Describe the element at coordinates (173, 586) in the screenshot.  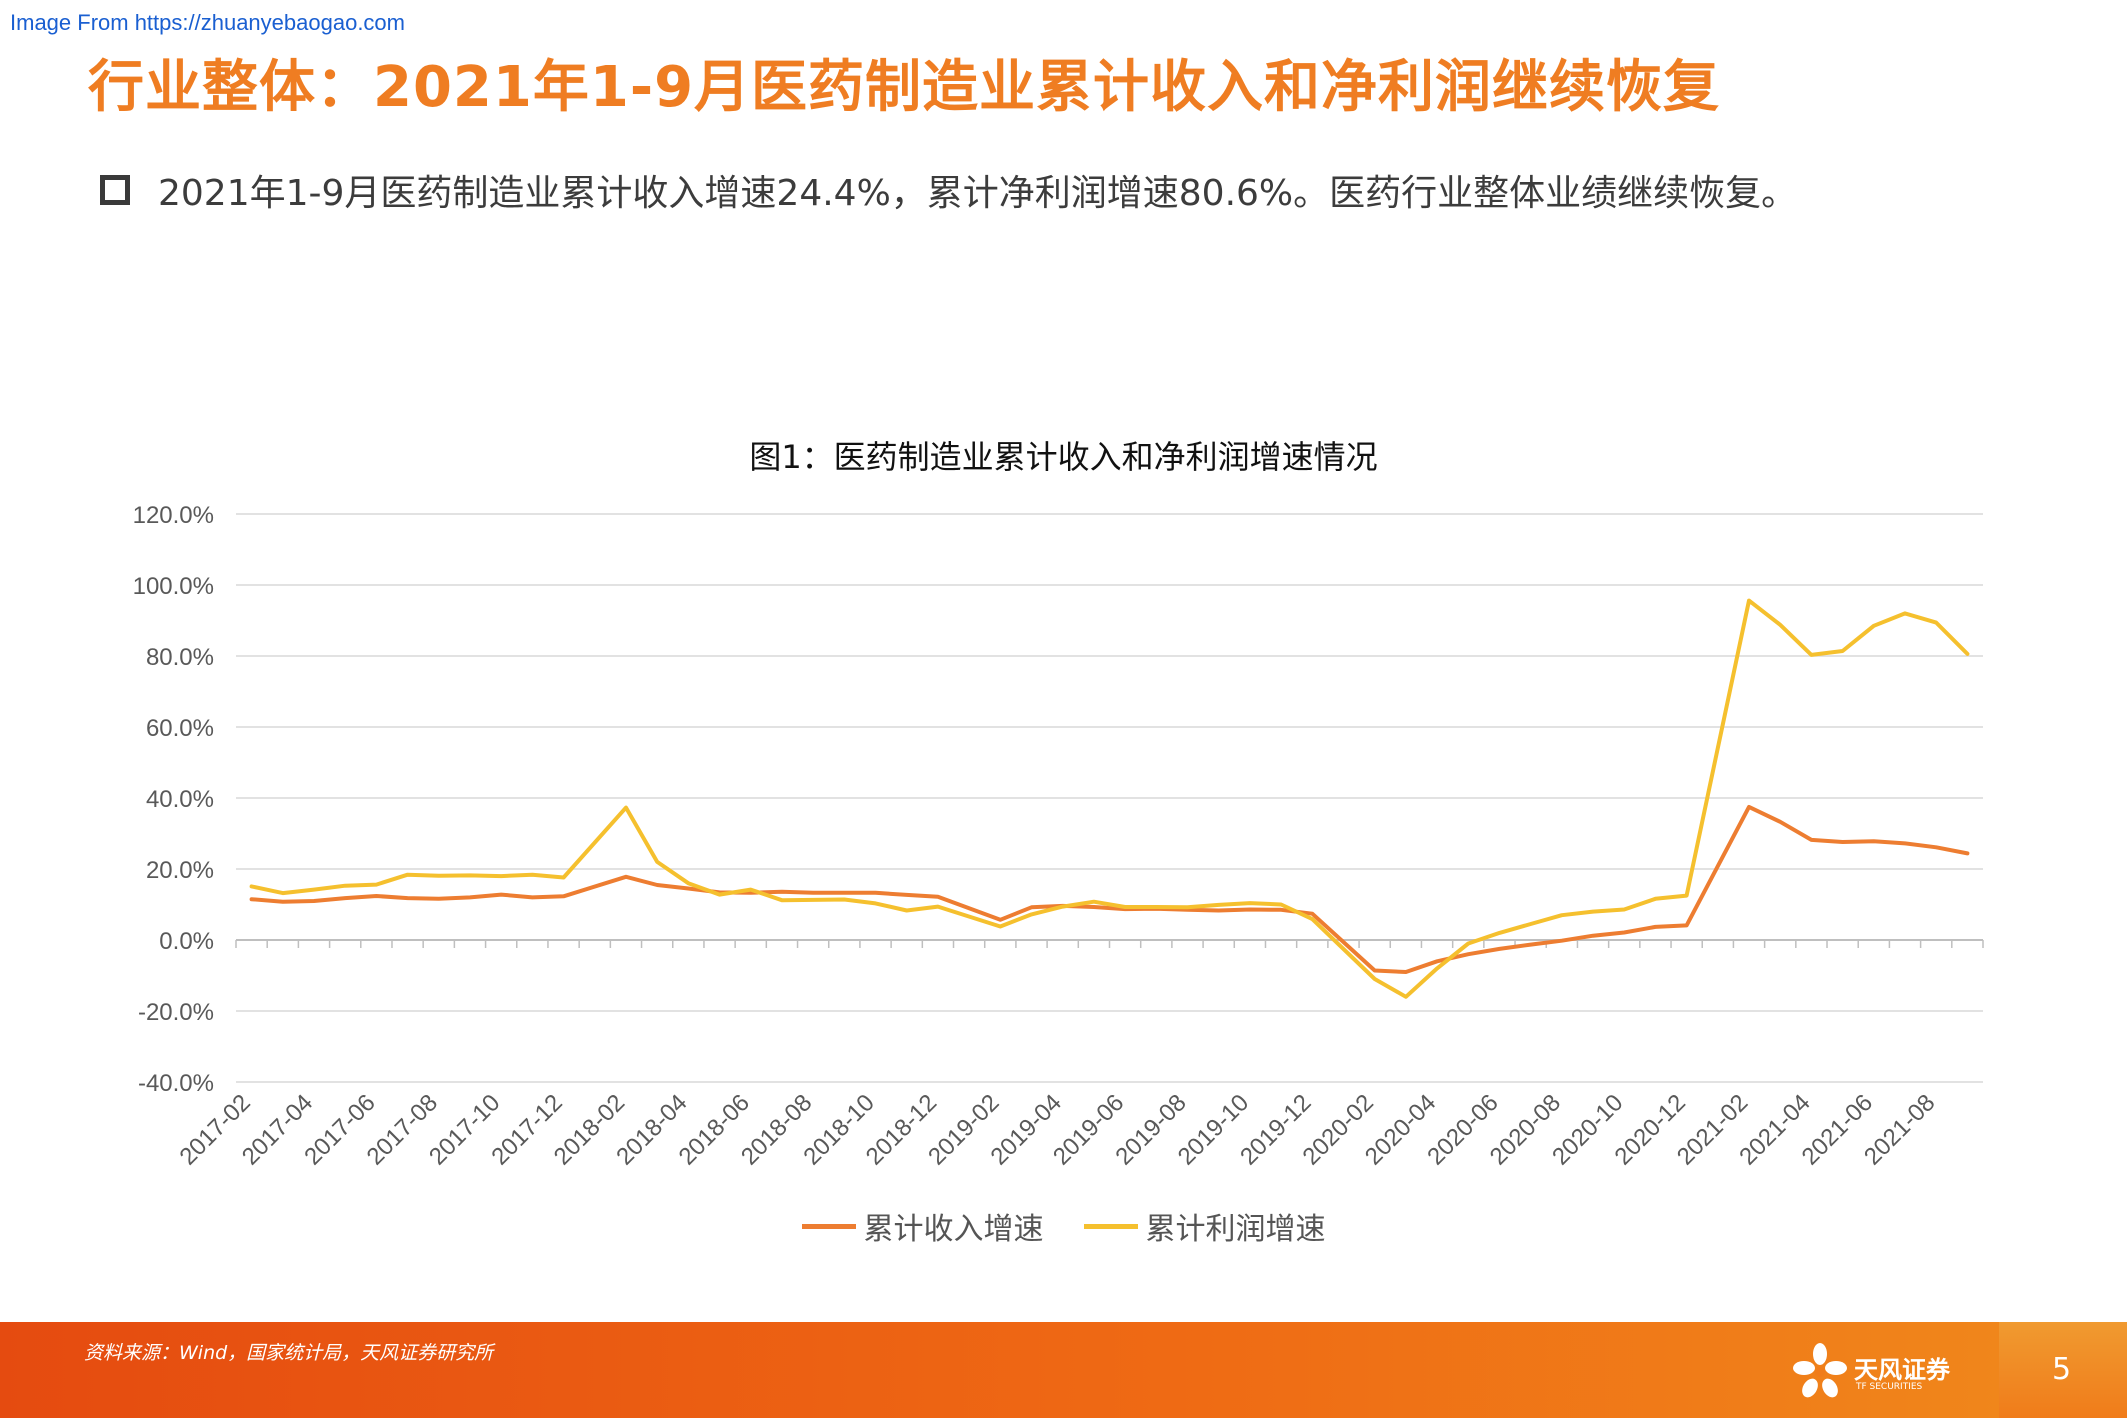
I see `y-tick-label: 100.0%` at that location.